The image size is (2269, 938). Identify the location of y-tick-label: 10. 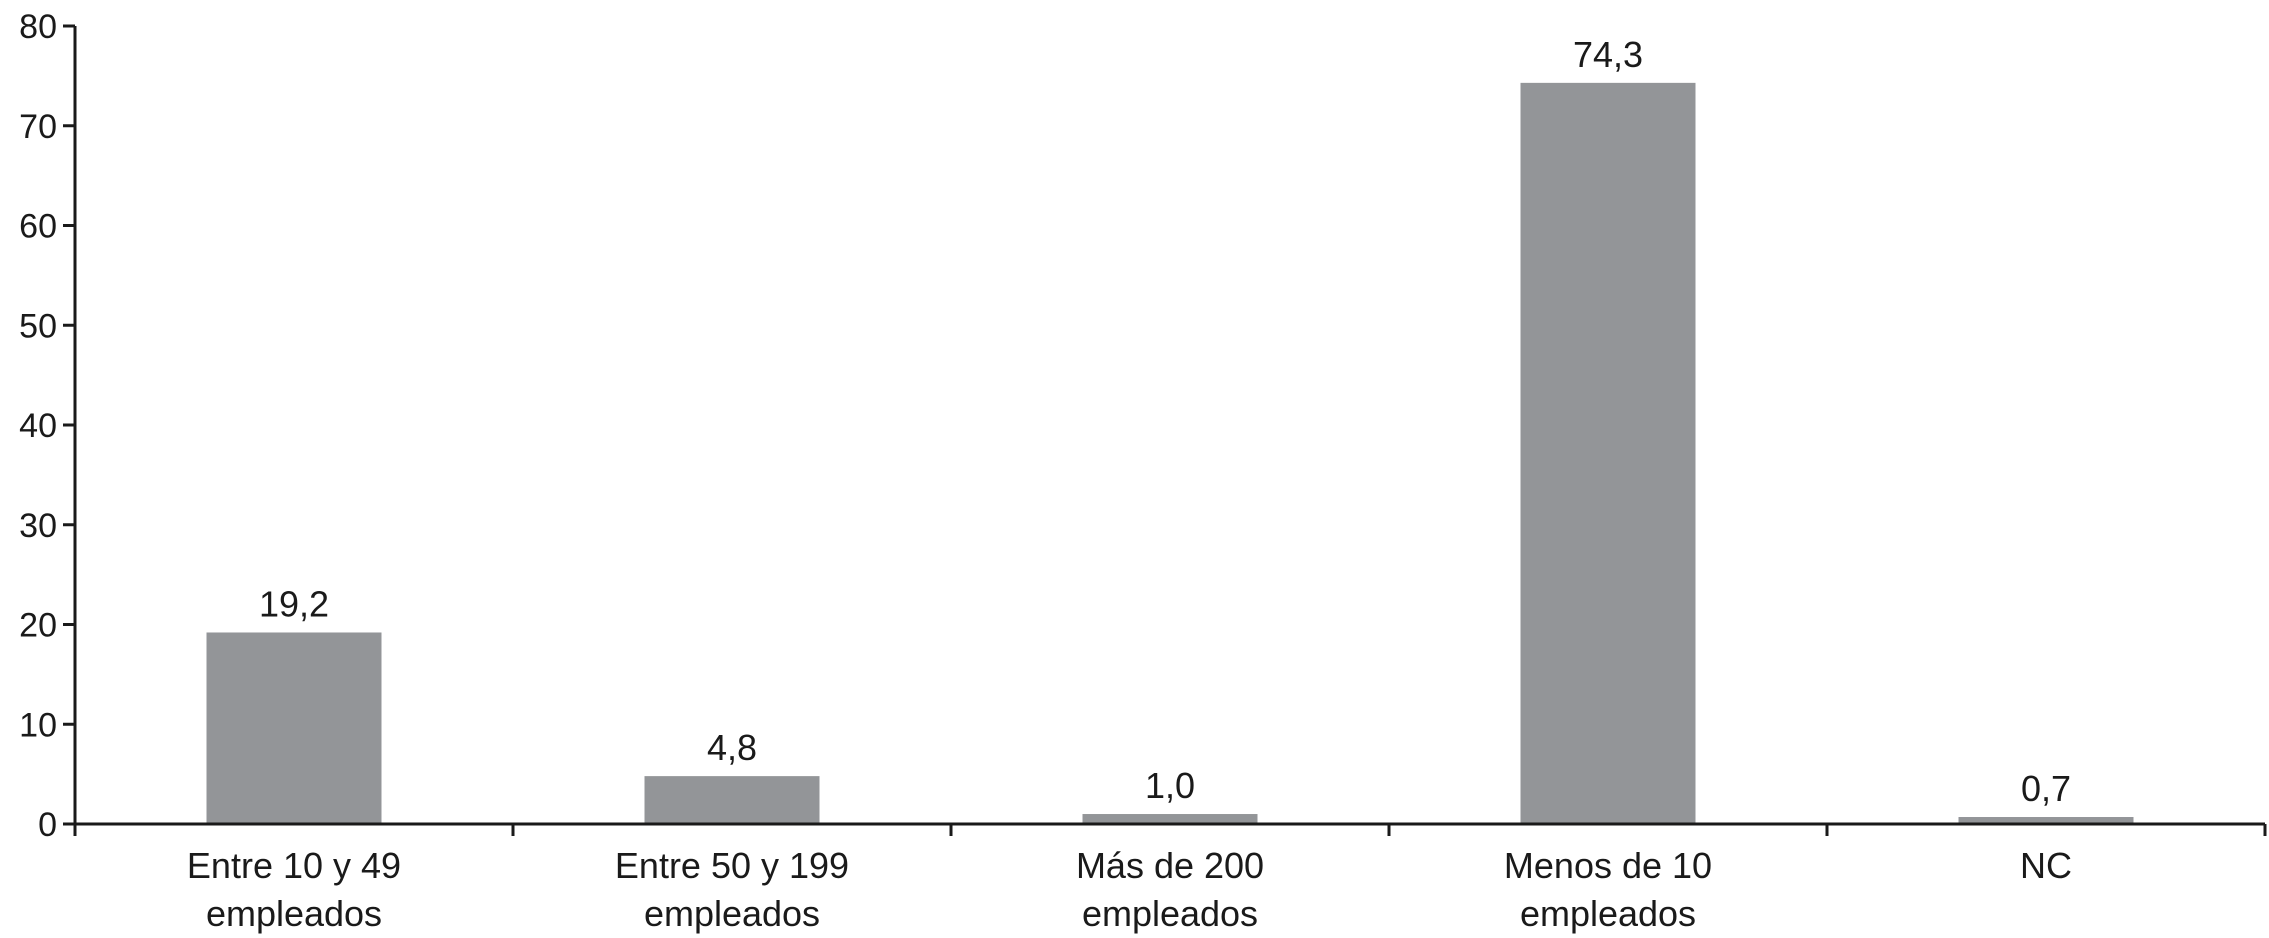
(38, 725).